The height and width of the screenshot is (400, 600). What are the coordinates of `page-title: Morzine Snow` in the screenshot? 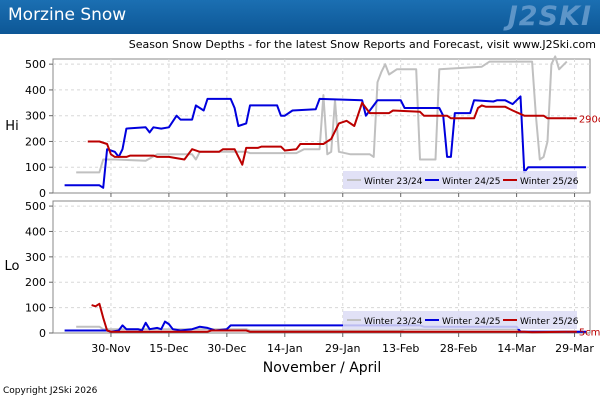 It's located at (67, 15).